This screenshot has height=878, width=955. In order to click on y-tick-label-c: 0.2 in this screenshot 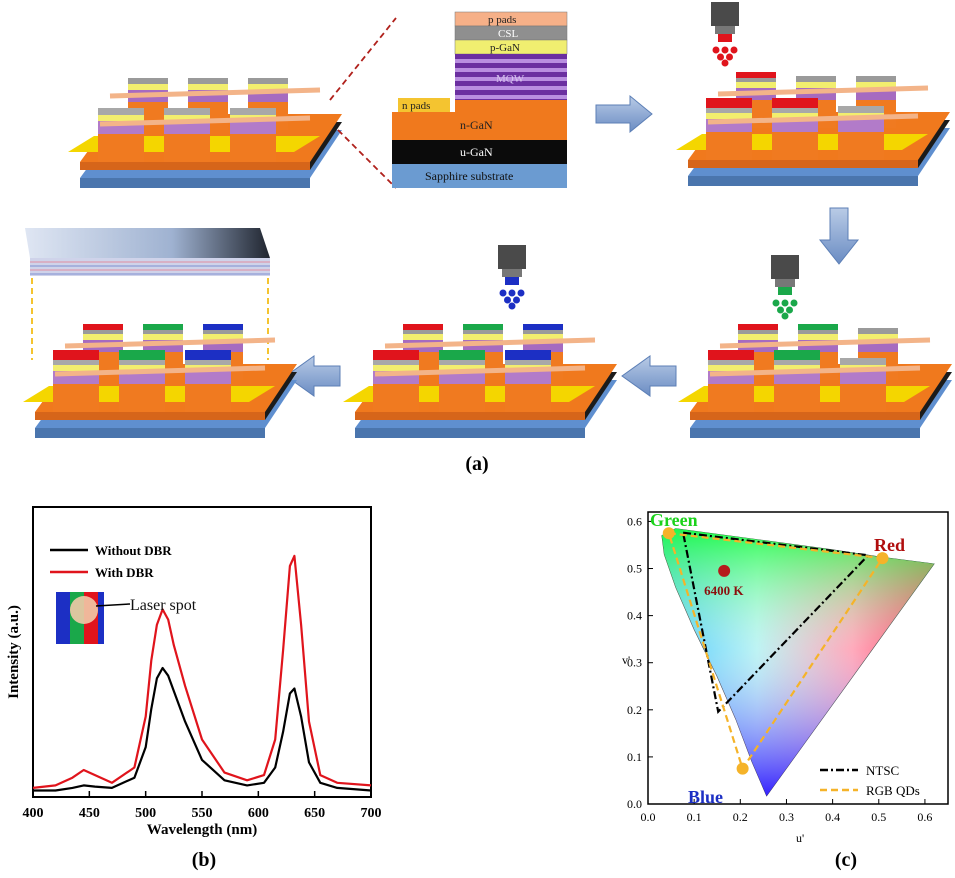, I will do `click(634, 710)`.